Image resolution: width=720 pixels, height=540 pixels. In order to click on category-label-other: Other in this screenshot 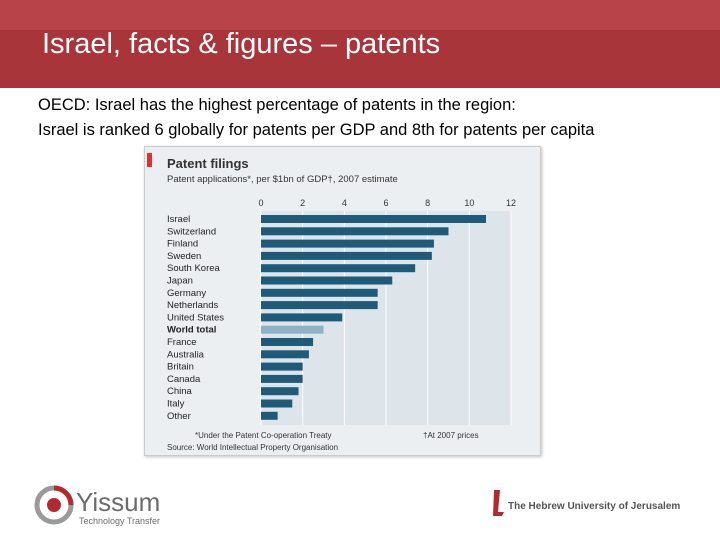, I will do `click(179, 416)`.